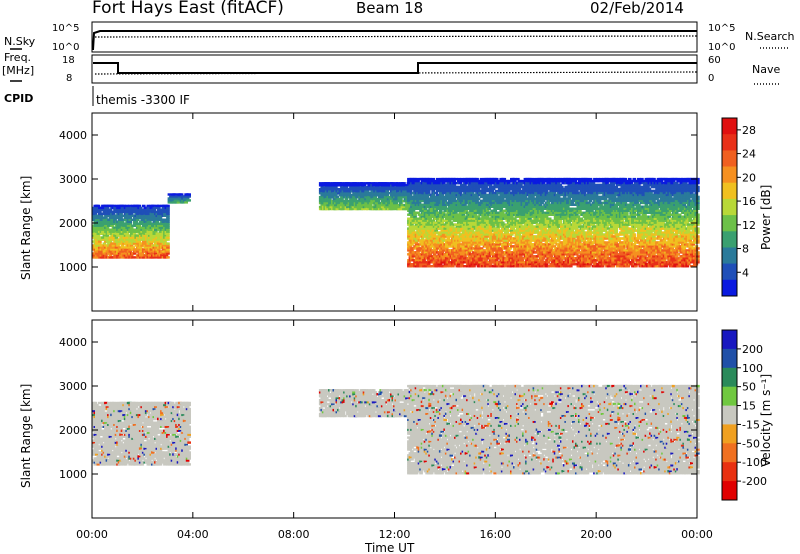 The width and height of the screenshot is (800, 554). What do you see at coordinates (714, 60) in the screenshot?
I see `nave-tick-top: 60` at bounding box center [714, 60].